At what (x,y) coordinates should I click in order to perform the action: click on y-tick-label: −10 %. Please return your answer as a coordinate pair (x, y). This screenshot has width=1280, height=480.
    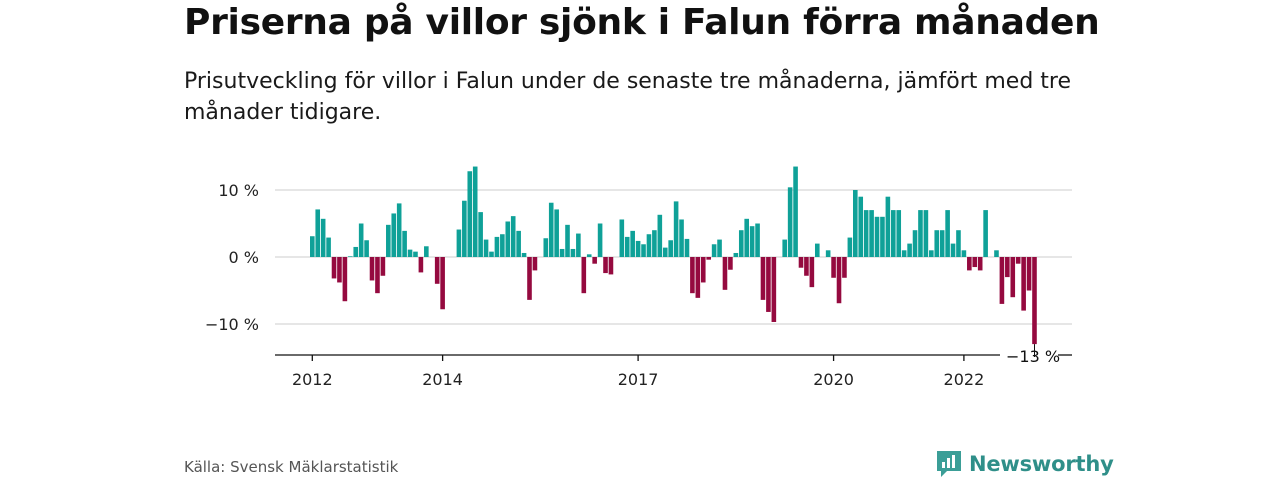
    Looking at the image, I should click on (232, 324).